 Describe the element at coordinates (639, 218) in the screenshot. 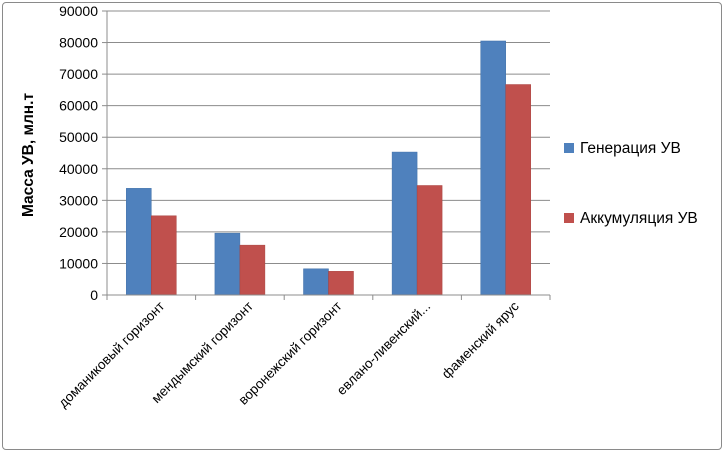

I see `legend-label: Аккумуляция УВ` at that location.